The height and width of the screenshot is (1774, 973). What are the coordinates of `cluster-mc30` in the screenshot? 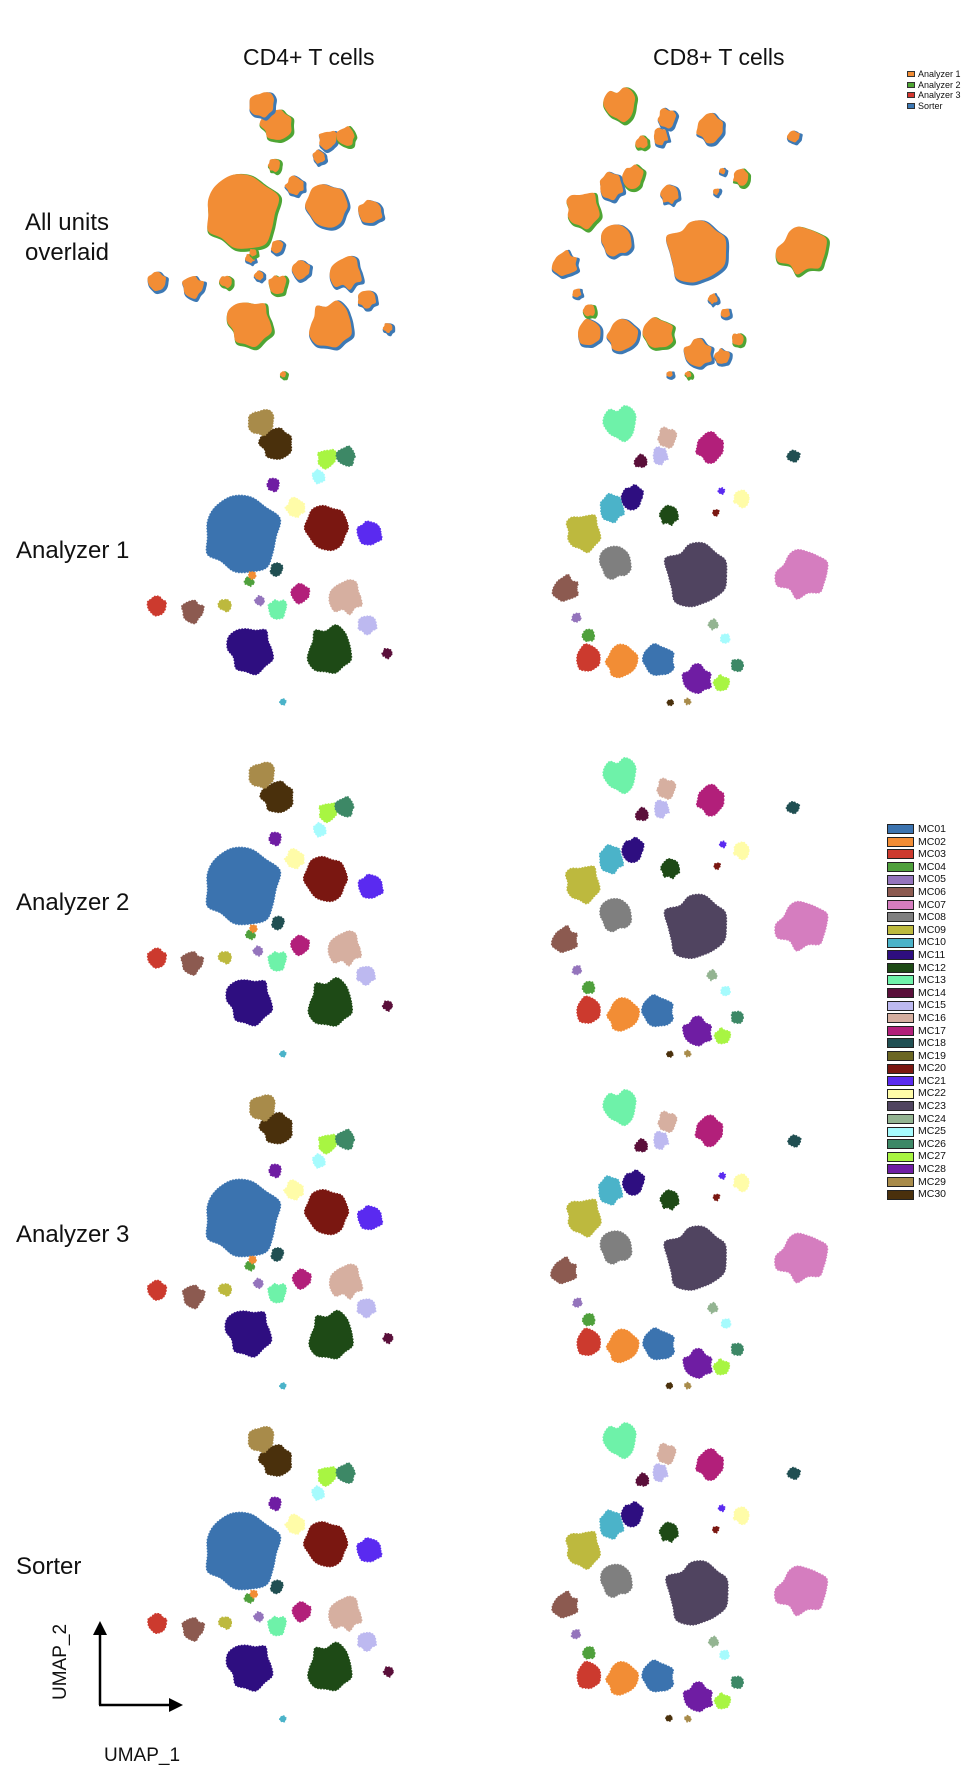 It's located at (275, 1128).